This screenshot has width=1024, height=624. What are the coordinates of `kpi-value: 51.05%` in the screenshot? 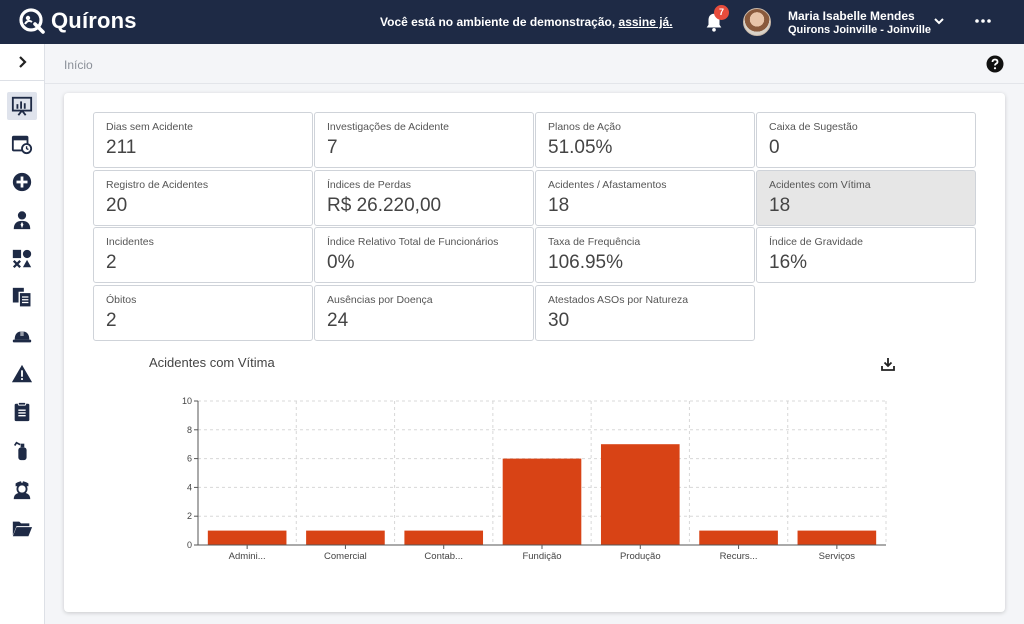 It's located at (580, 147).